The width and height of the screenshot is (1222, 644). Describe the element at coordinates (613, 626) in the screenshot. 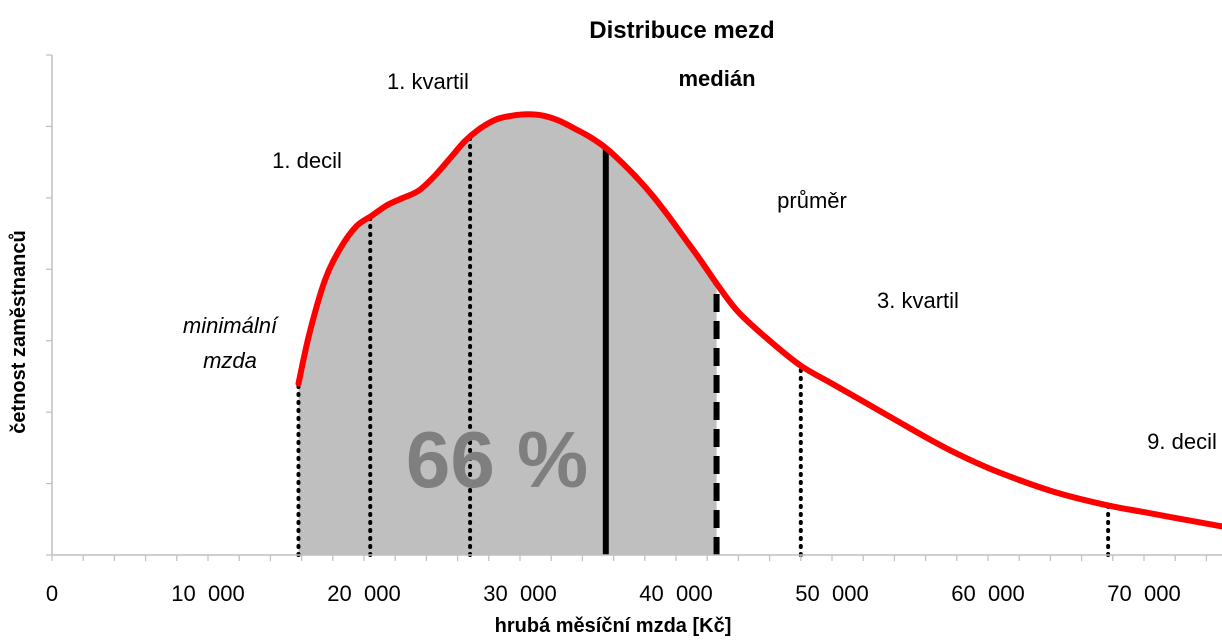

I see `x-axis-title: hrubá měsíční mzda [Kč]` at that location.